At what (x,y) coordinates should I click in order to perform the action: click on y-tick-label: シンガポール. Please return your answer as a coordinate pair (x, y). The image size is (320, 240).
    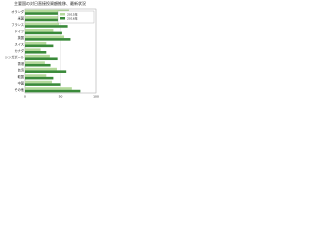
    Looking at the image, I should click on (15, 56).